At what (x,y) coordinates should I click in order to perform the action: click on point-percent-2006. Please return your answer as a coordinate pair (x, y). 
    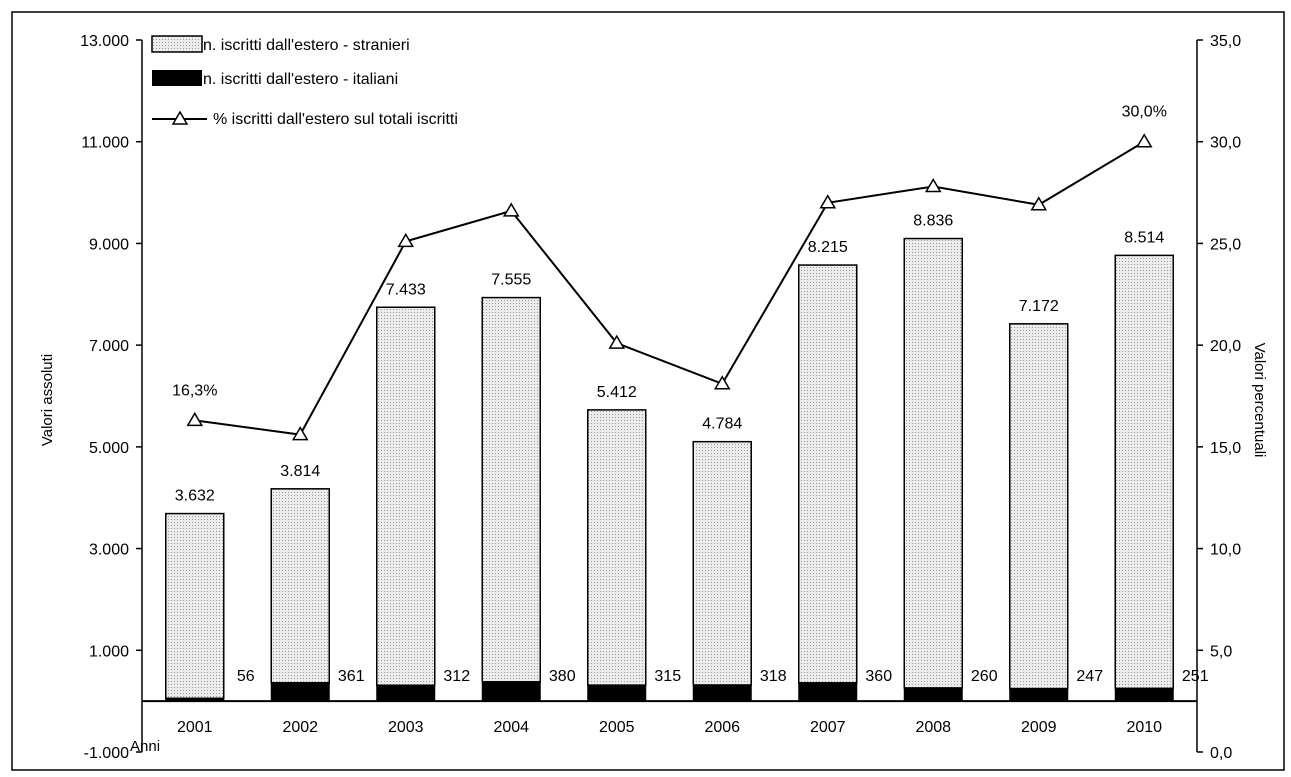
    Looking at the image, I should click on (722, 382).